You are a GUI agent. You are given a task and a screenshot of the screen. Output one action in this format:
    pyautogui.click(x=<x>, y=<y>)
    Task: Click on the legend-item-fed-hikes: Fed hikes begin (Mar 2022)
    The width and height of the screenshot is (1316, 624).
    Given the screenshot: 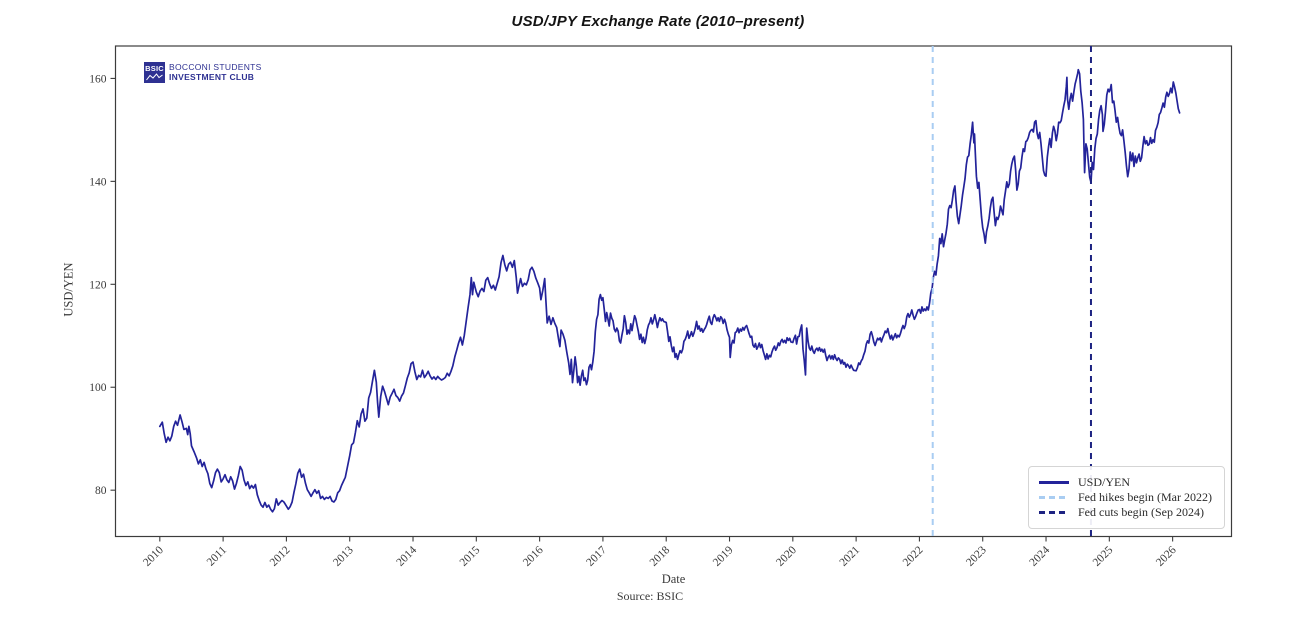 What is the action you would take?
    pyautogui.click(x=1126, y=497)
    